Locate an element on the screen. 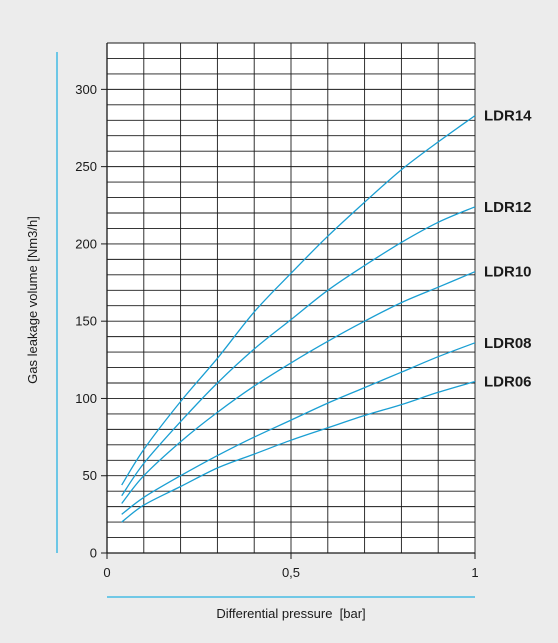 This screenshot has height=643, width=558. y-tick-label: 200 is located at coordinates (86, 243).